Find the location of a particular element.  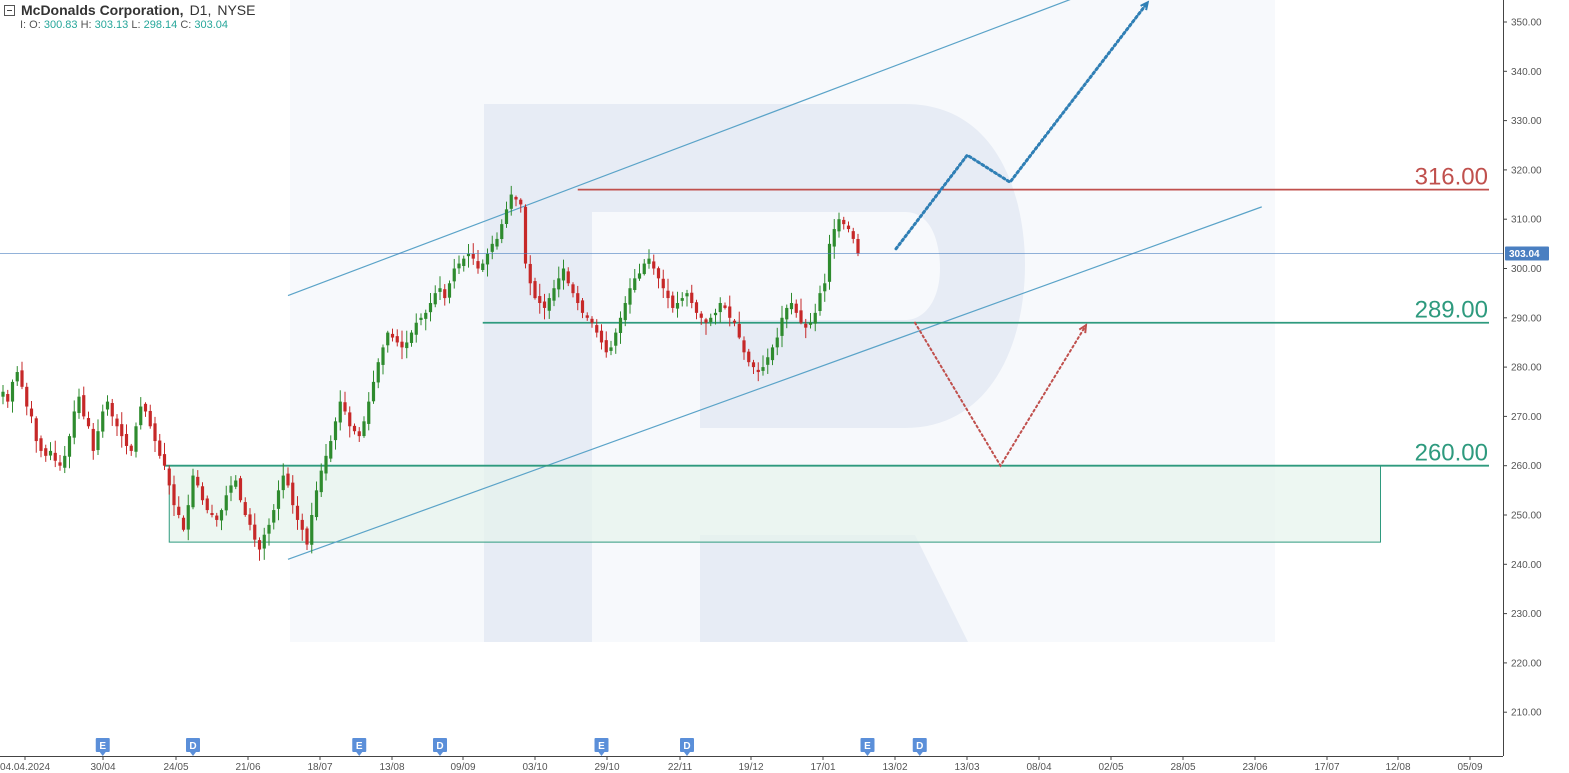

level-label-316-00: 316.00 is located at coordinates (1451, 177).